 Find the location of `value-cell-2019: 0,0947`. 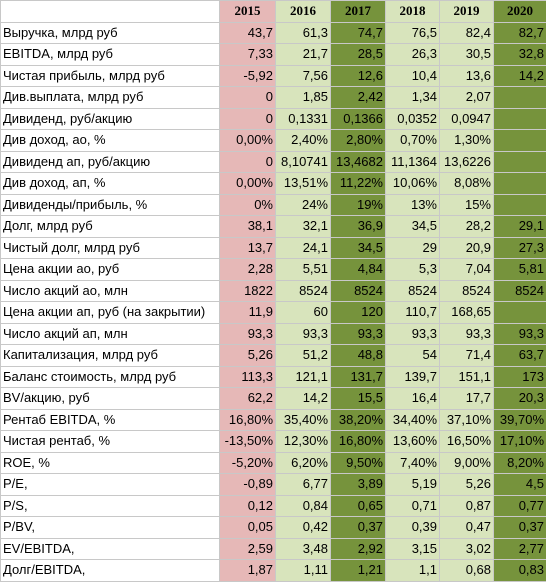

value-cell-2019: 0,0947 is located at coordinates (467, 119).